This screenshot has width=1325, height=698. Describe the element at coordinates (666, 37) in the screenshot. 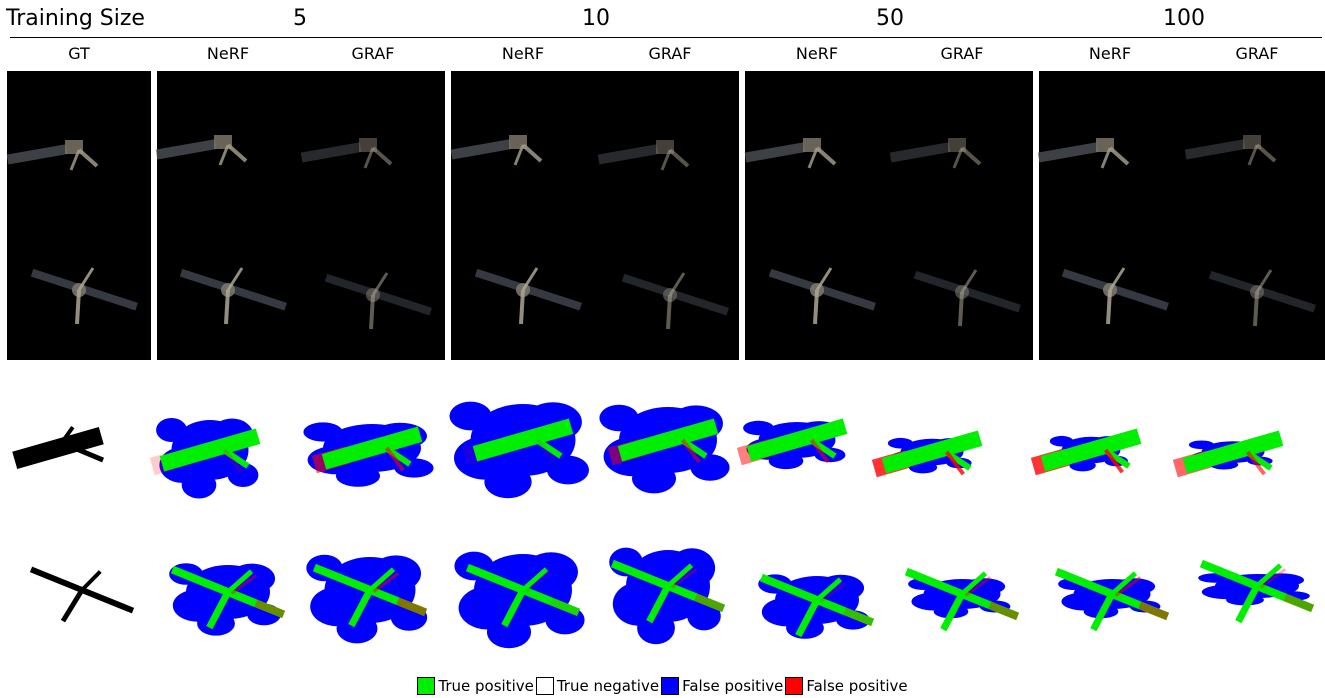

I see `header-rule` at that location.